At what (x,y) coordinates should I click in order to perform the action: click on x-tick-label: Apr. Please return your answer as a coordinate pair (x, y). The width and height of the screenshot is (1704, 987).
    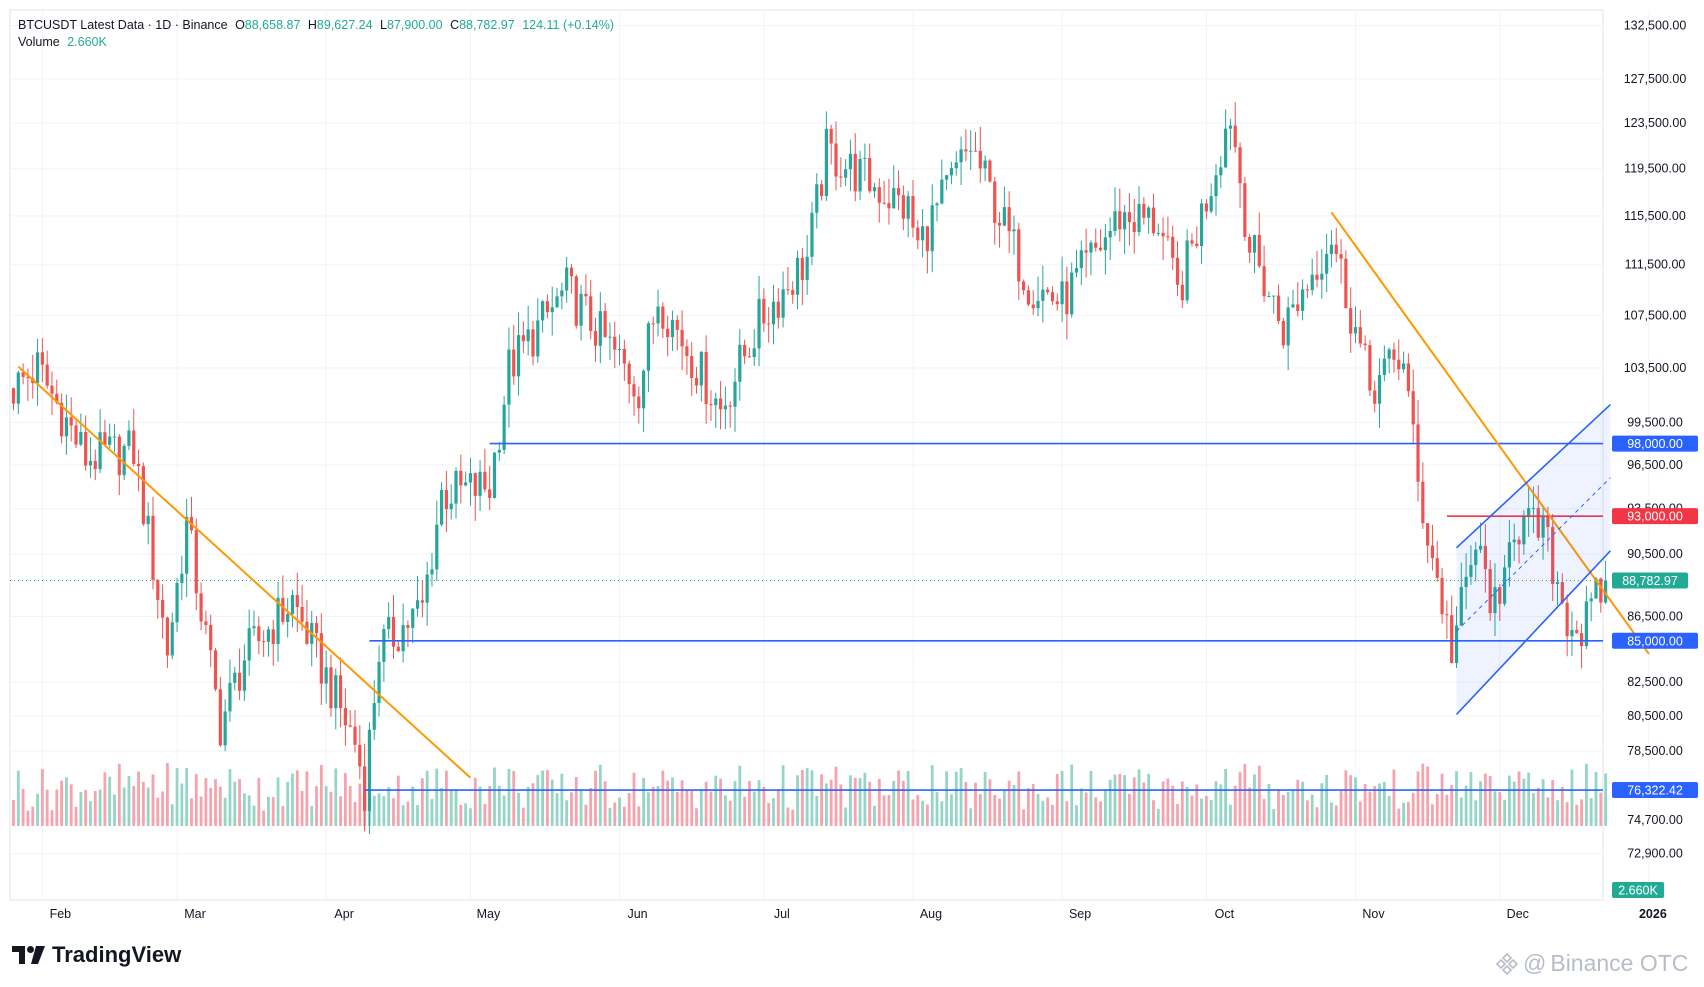
    Looking at the image, I should click on (343, 914).